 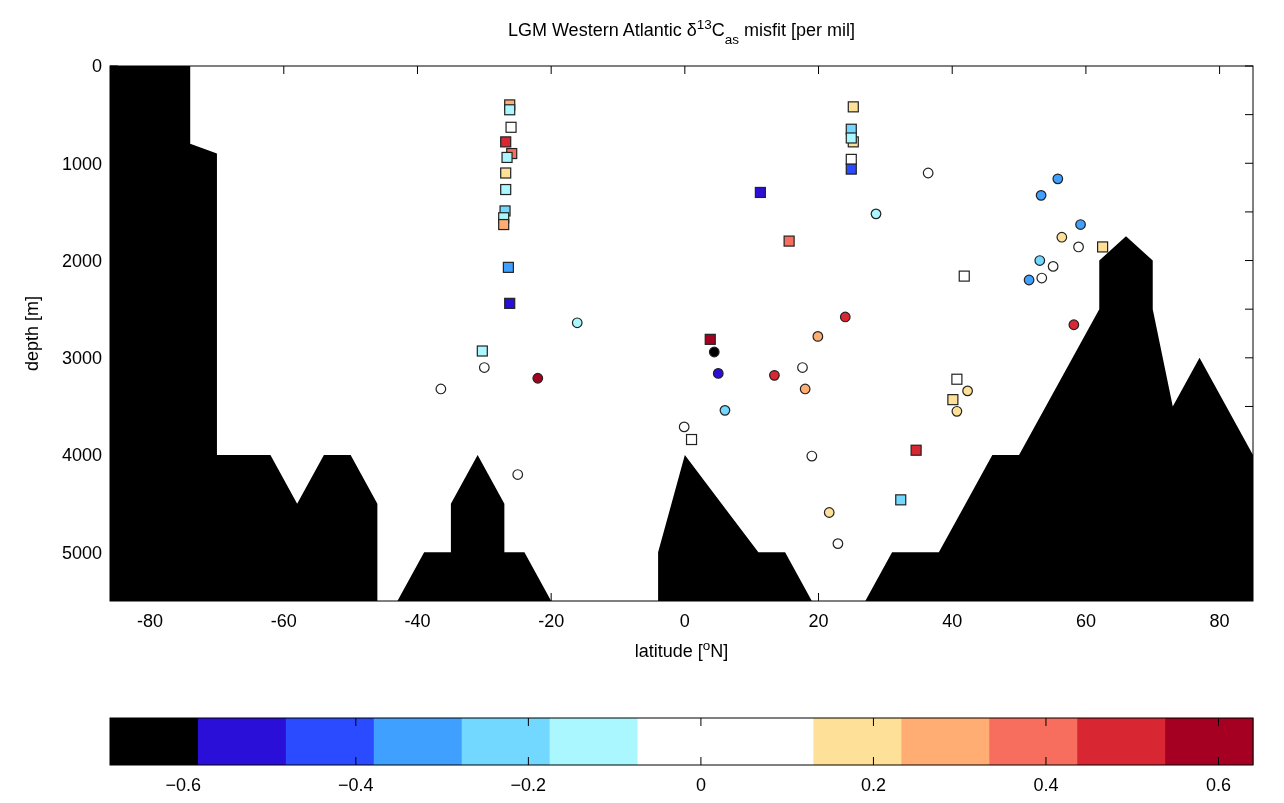 I want to click on y-axis-title: depth [m], so click(x=32, y=333).